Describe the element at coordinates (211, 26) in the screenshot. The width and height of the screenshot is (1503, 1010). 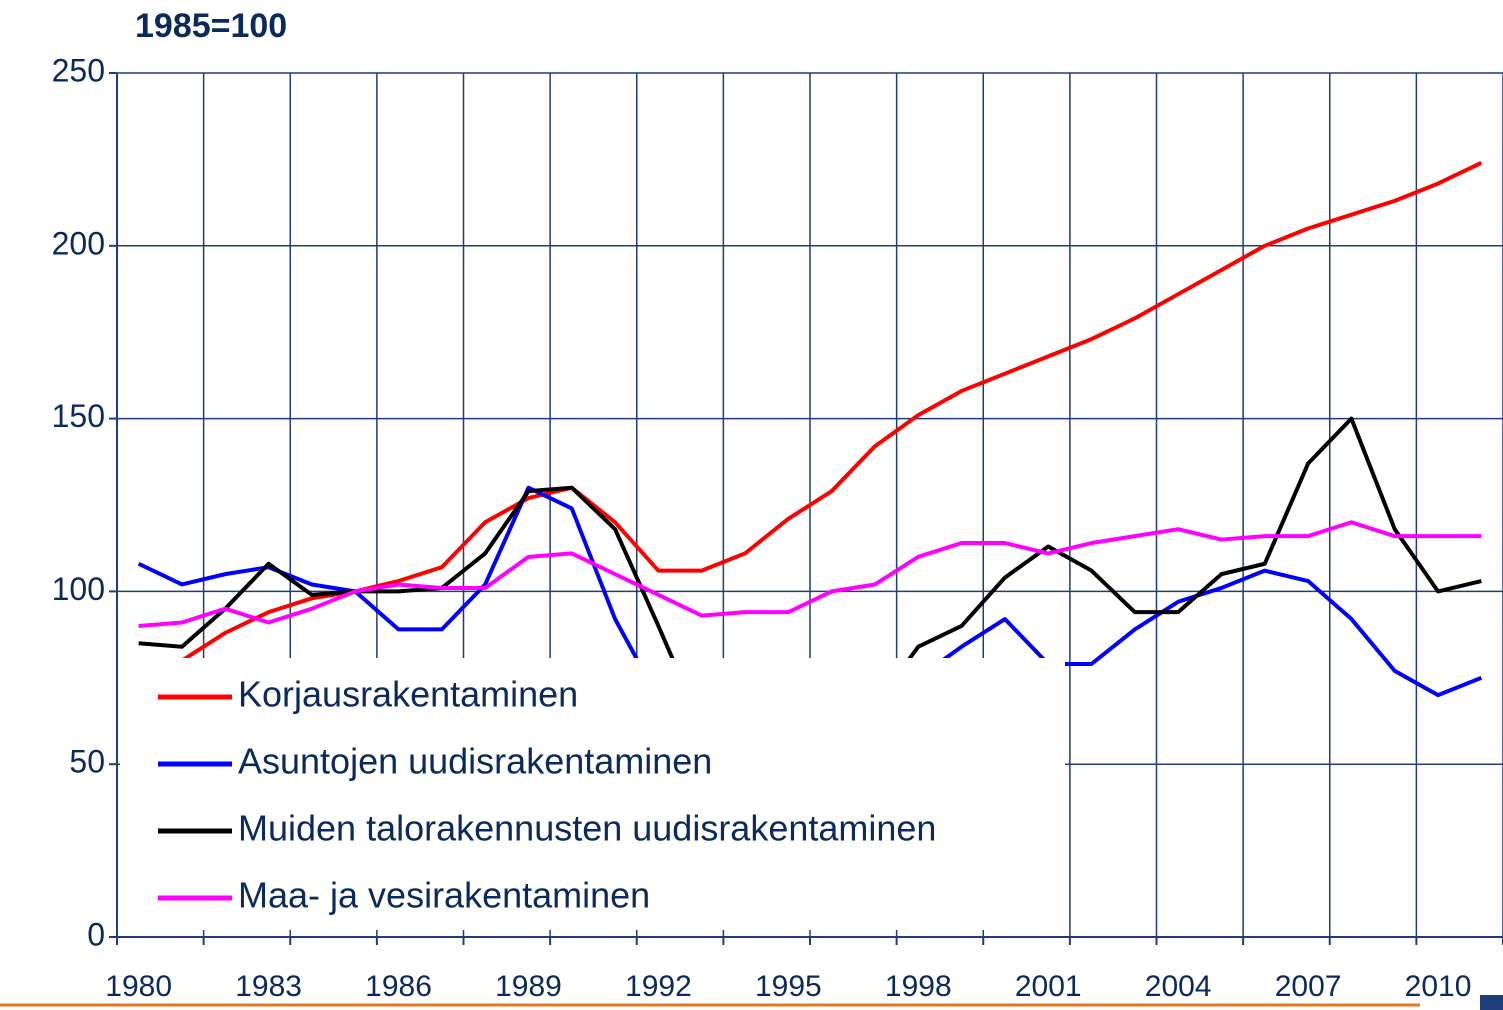
I see `chart-title: 1985=100` at that location.